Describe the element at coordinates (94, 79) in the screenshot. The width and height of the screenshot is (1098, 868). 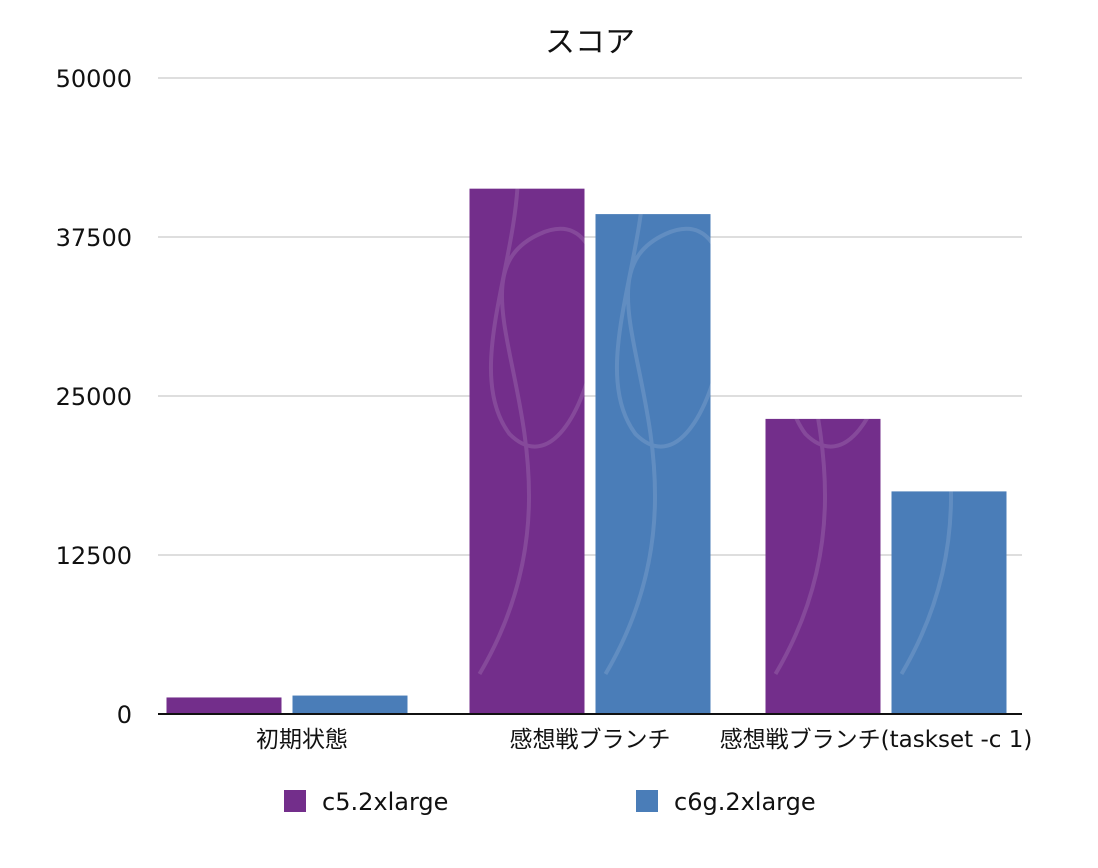
I see `y-tick-label: 50000` at that location.